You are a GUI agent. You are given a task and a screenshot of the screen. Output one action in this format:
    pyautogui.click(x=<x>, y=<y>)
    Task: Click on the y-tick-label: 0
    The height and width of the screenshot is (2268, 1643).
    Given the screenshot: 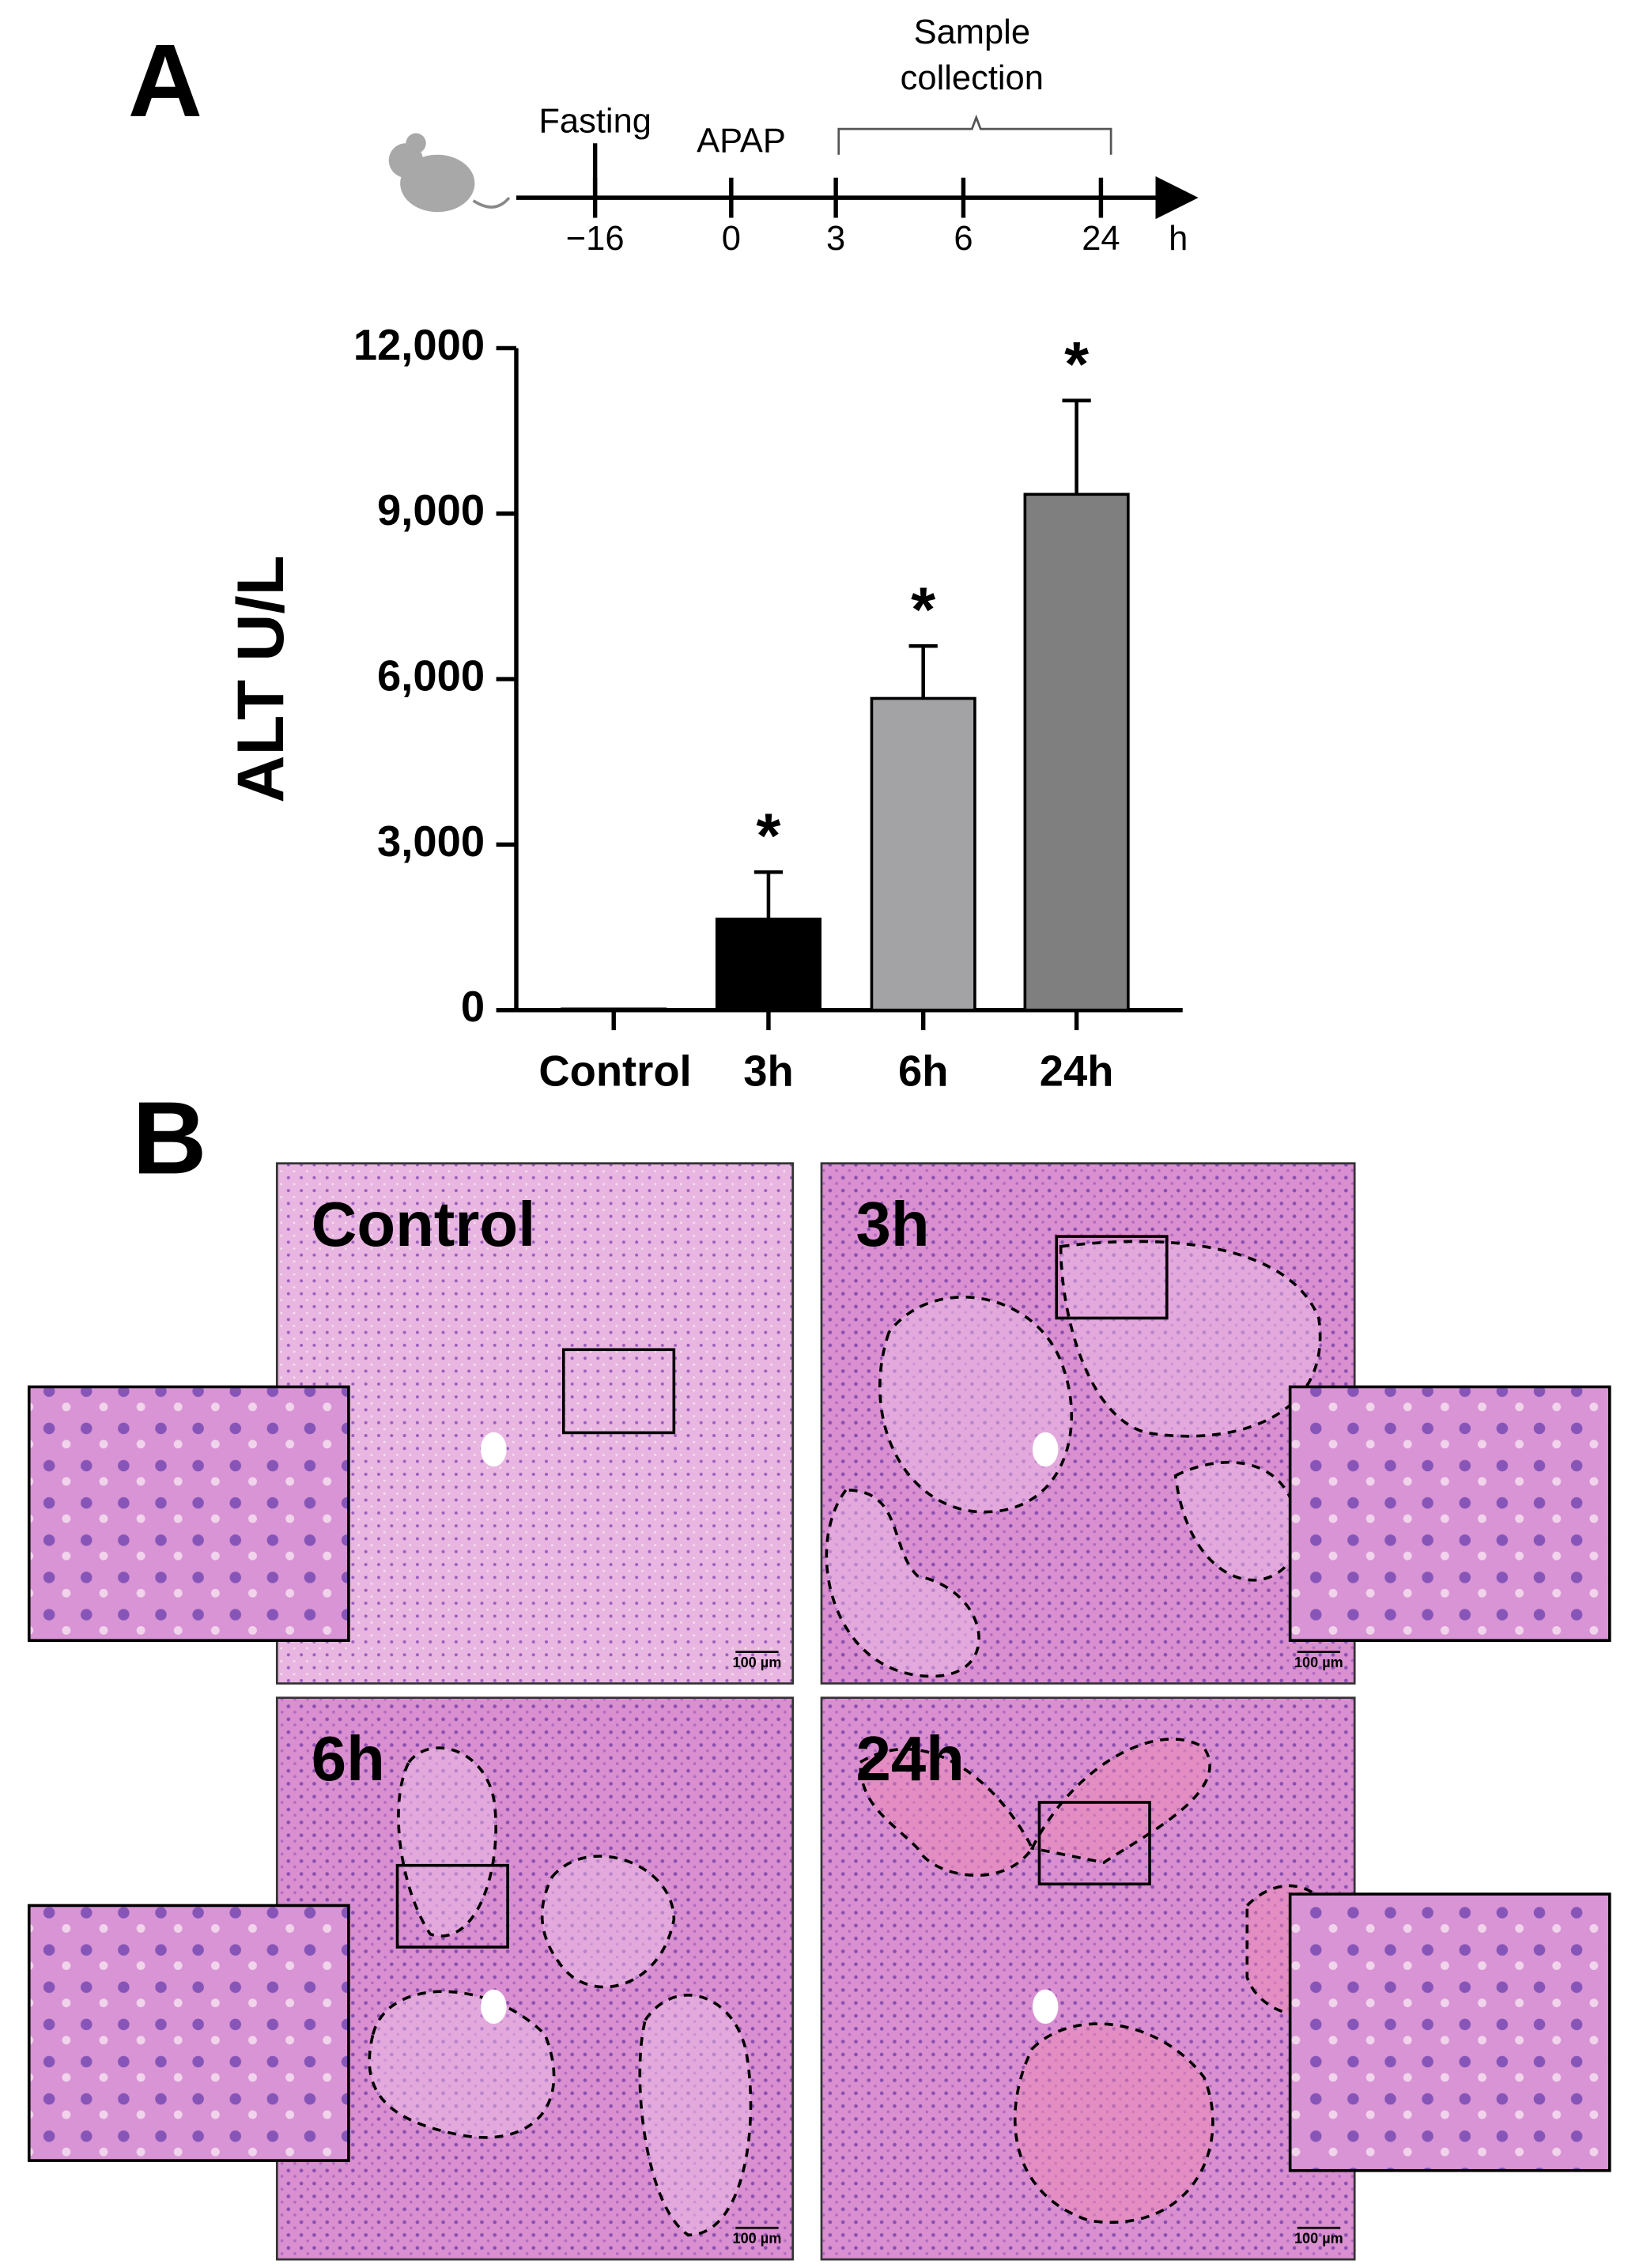 What is the action you would take?
    pyautogui.click(x=473, y=1007)
    